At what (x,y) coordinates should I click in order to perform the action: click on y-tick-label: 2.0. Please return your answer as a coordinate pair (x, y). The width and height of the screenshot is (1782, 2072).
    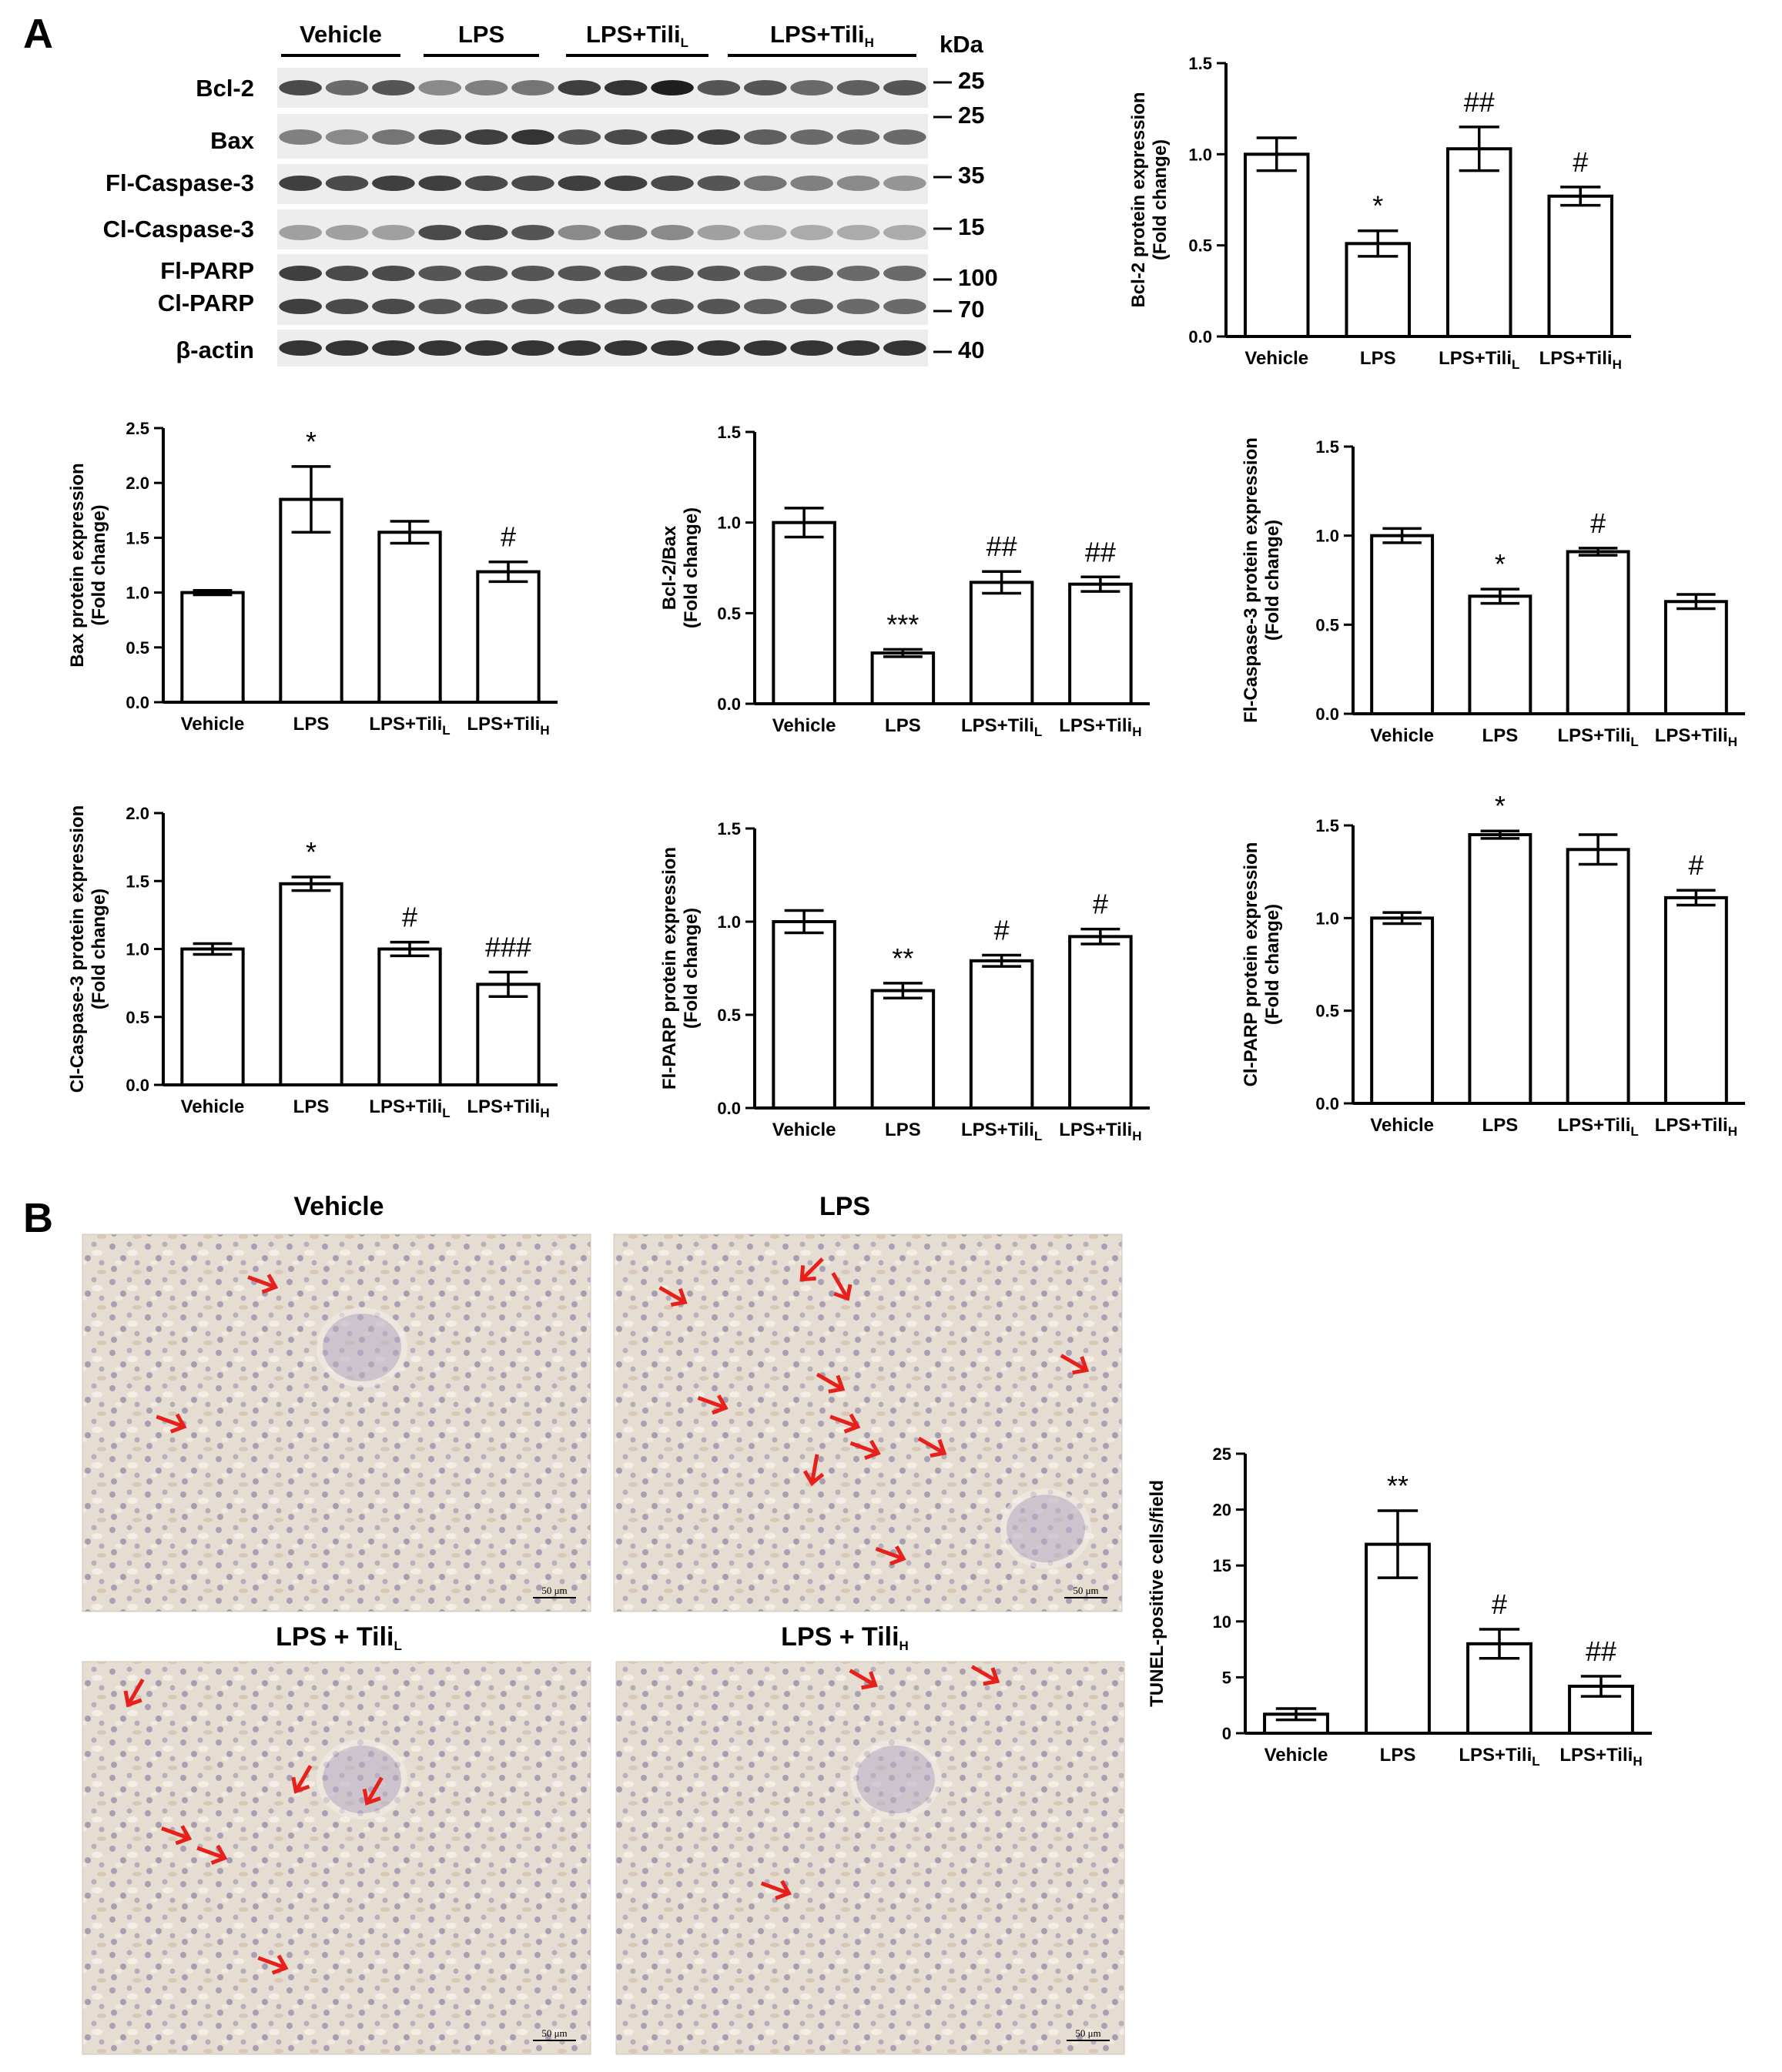
    Looking at the image, I should click on (137, 484).